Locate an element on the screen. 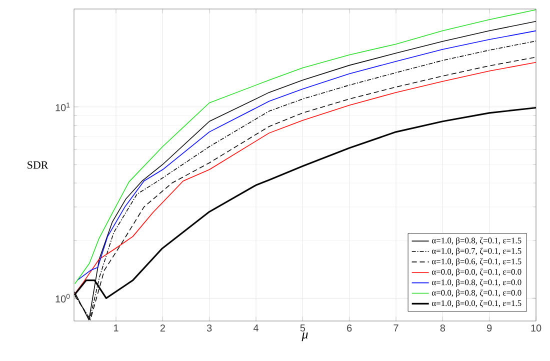 The width and height of the screenshot is (550, 361). legend-label: α=1.0, β=0.8, ζ=0.1, ε=1.5 is located at coordinates (477, 241).